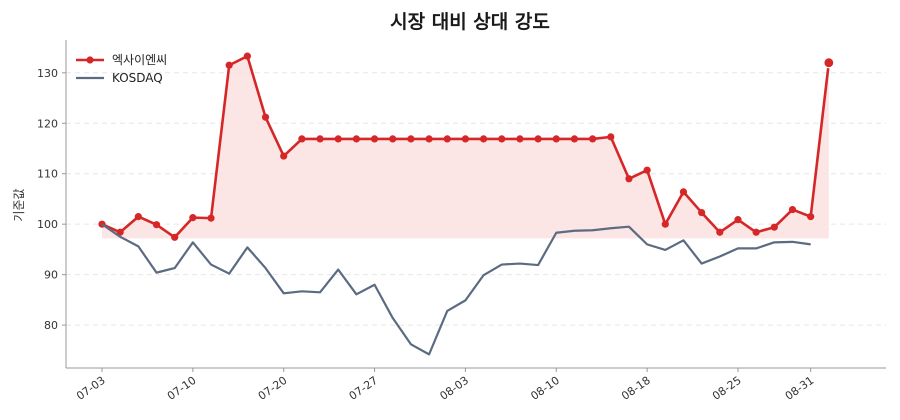 The width and height of the screenshot is (900, 420). Describe the element at coordinates (47, 123) in the screenshot. I see `y-tick-label: 120` at that location.